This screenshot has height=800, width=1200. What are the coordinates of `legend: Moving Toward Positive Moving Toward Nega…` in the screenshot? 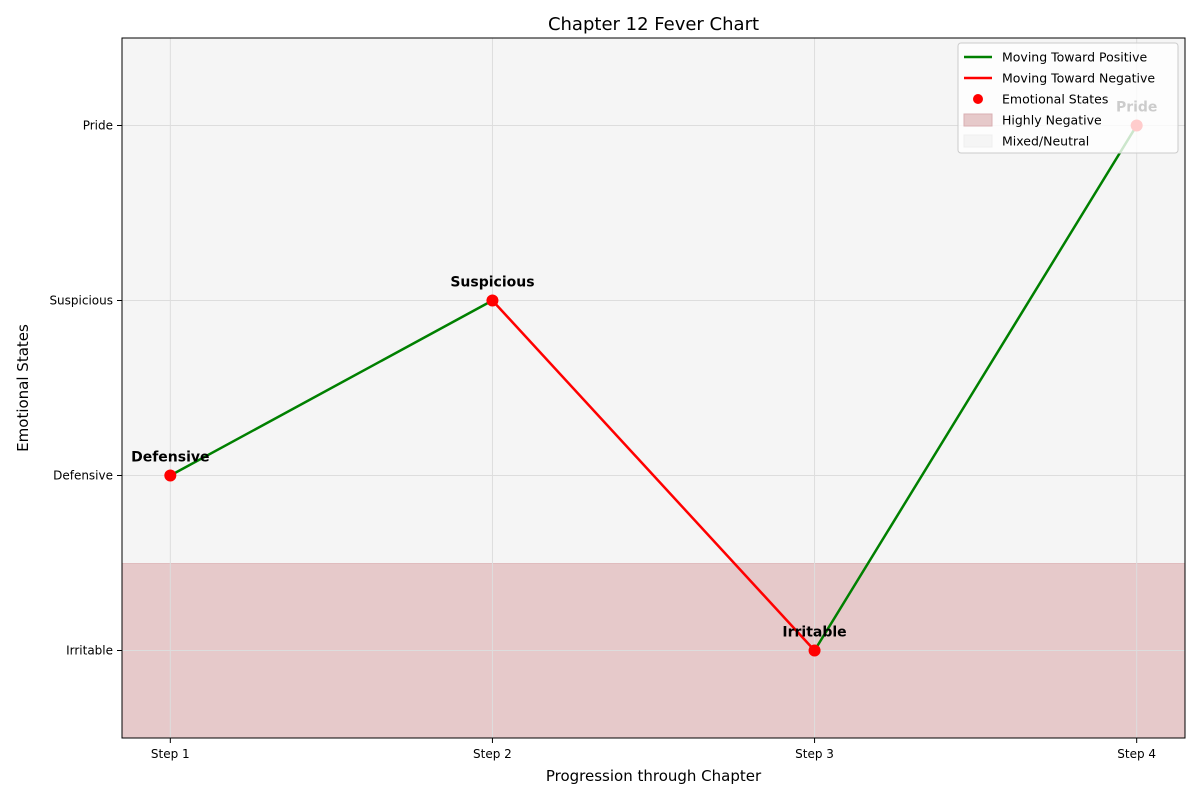 It's located at (1068, 98).